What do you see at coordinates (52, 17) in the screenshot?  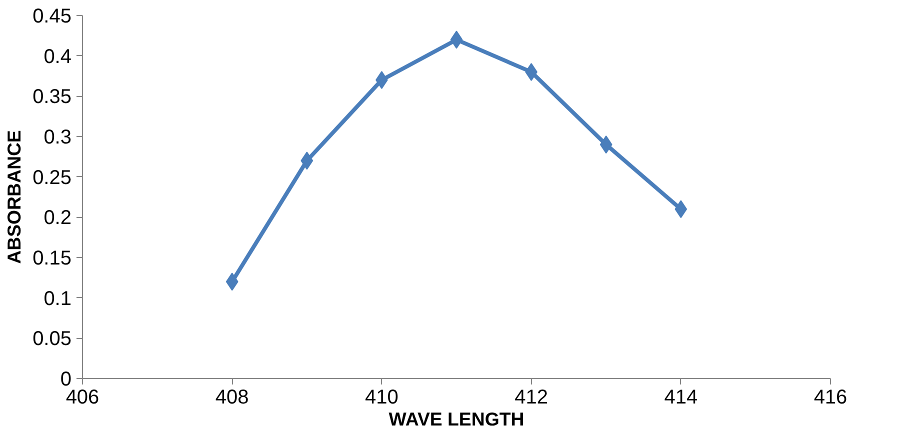 I see `y-tick-label: 0.45` at bounding box center [52, 17].